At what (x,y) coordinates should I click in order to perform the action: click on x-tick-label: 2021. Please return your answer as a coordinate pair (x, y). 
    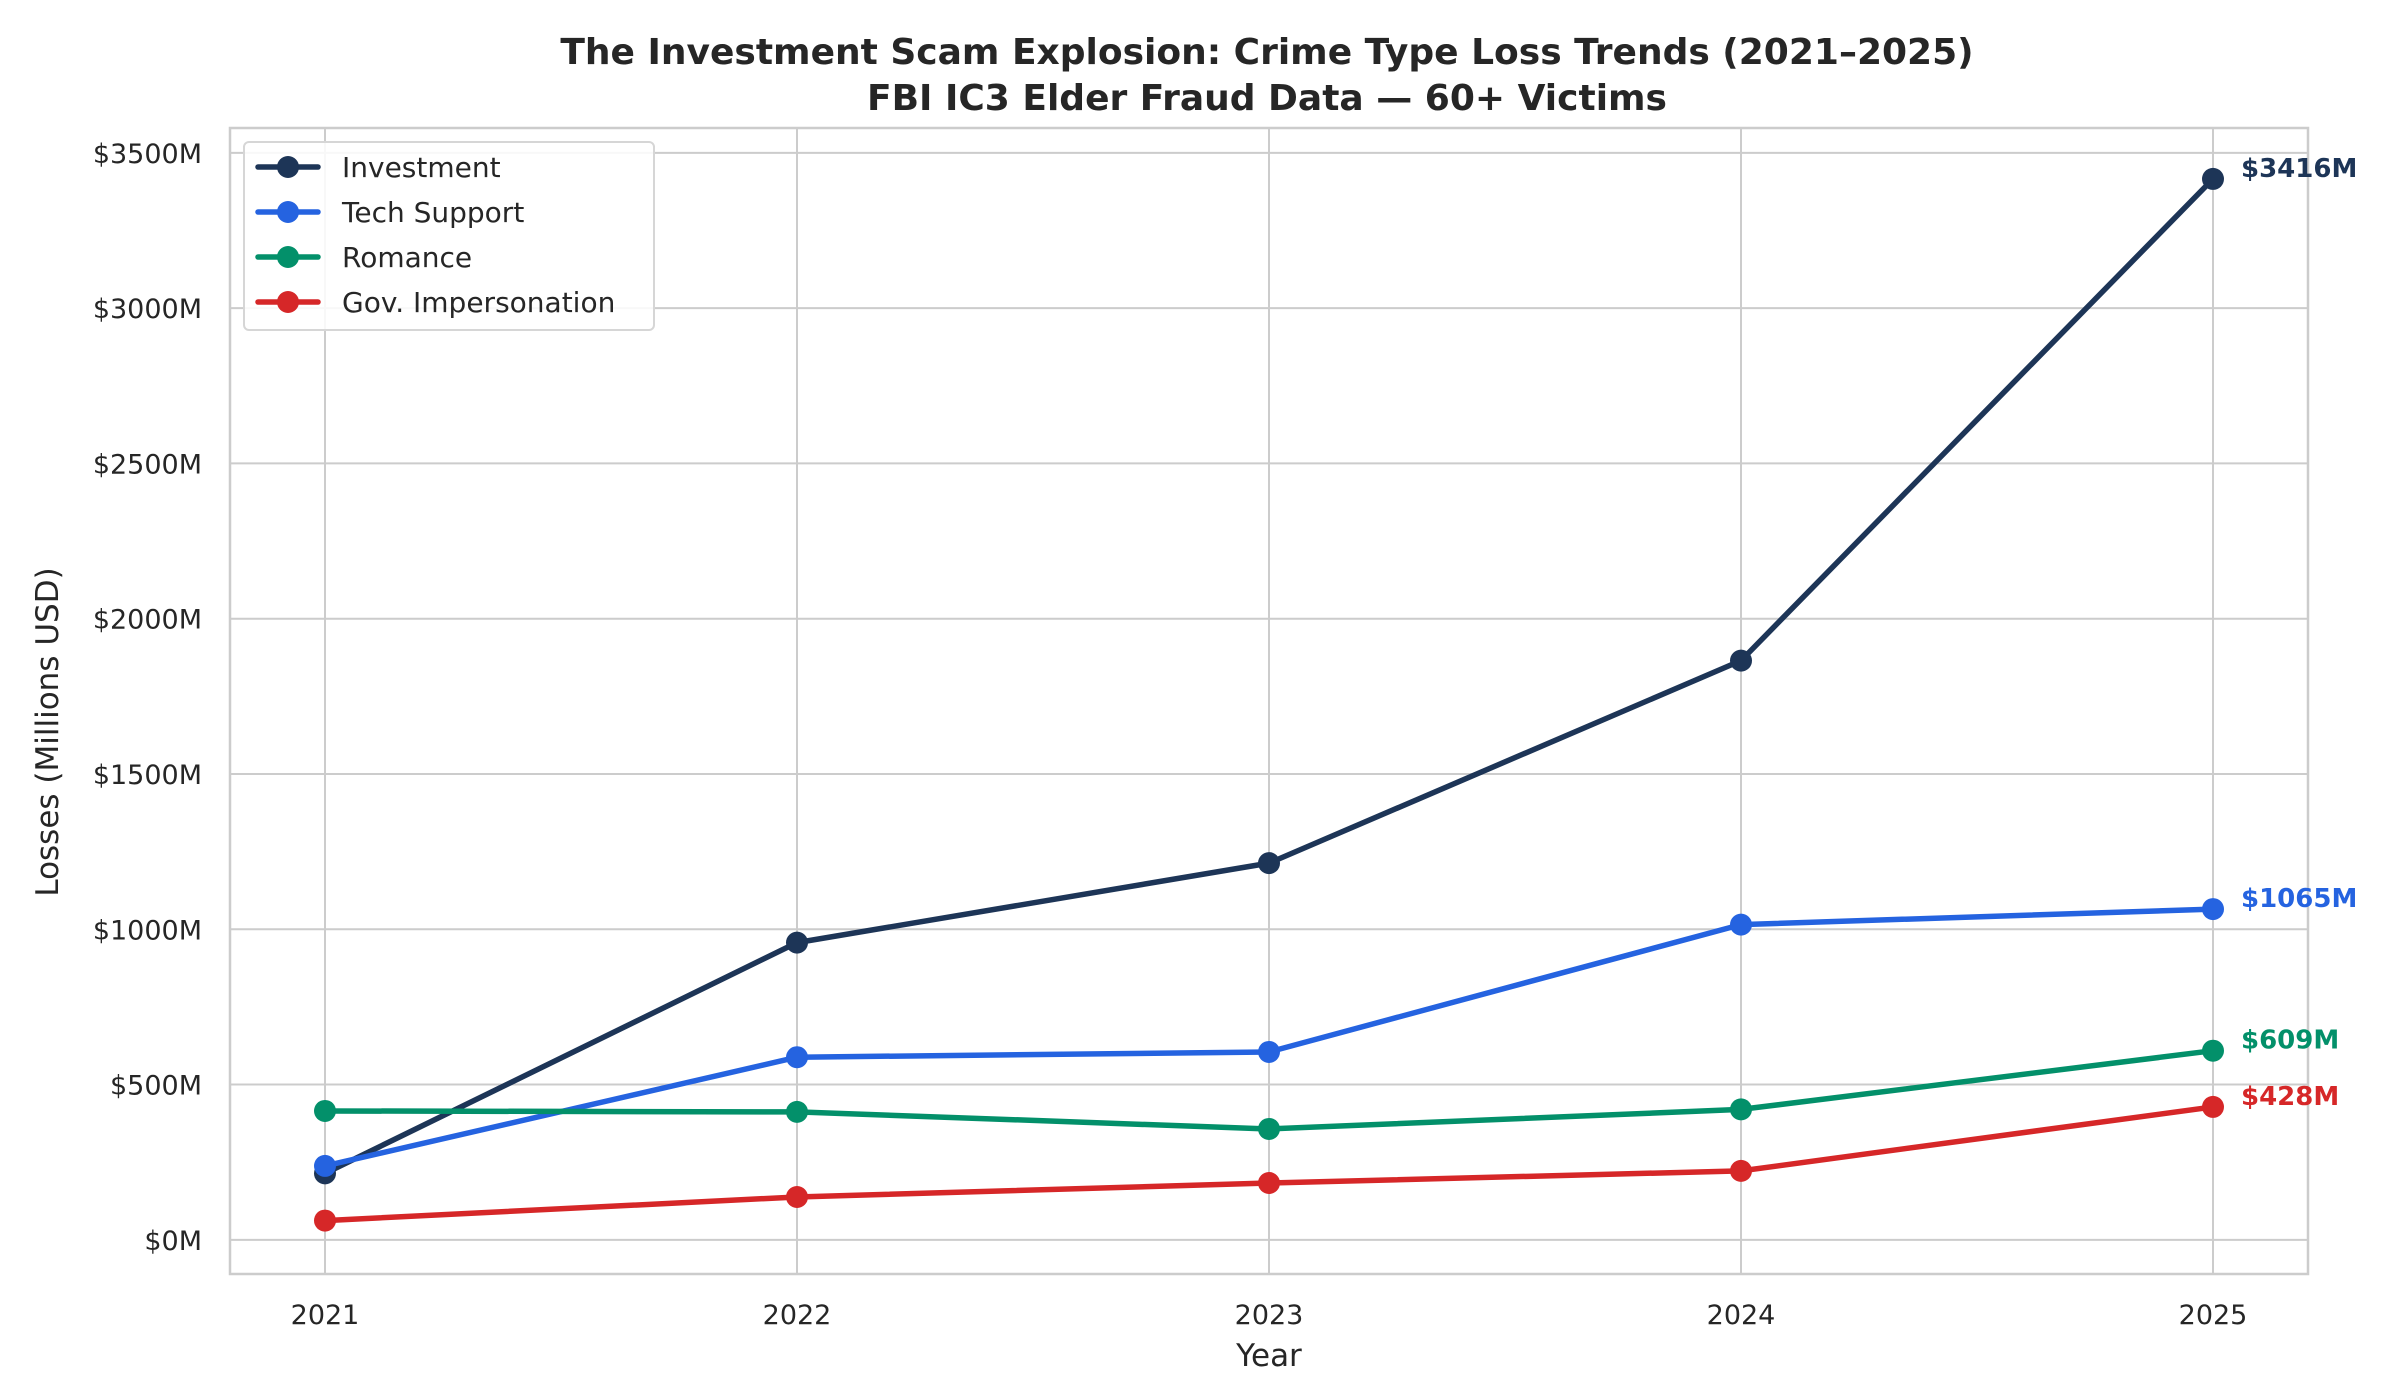
    Looking at the image, I should click on (325, 1315).